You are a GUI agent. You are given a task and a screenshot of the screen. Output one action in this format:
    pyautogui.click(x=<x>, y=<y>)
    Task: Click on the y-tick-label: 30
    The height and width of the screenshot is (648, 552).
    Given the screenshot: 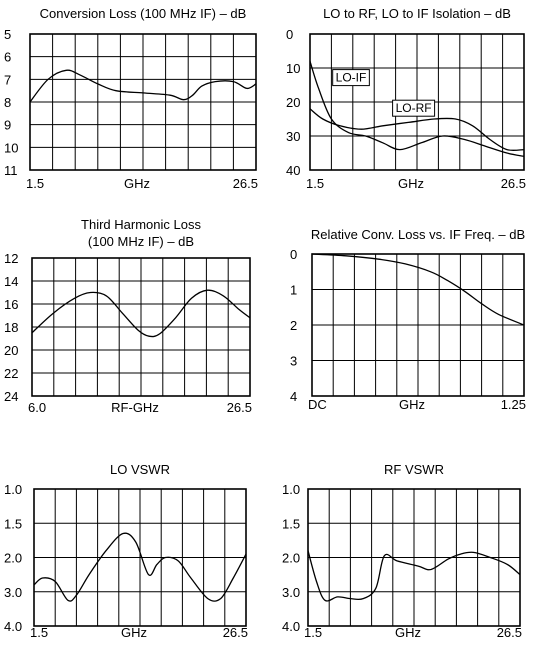 What is the action you would take?
    pyautogui.click(x=293, y=136)
    